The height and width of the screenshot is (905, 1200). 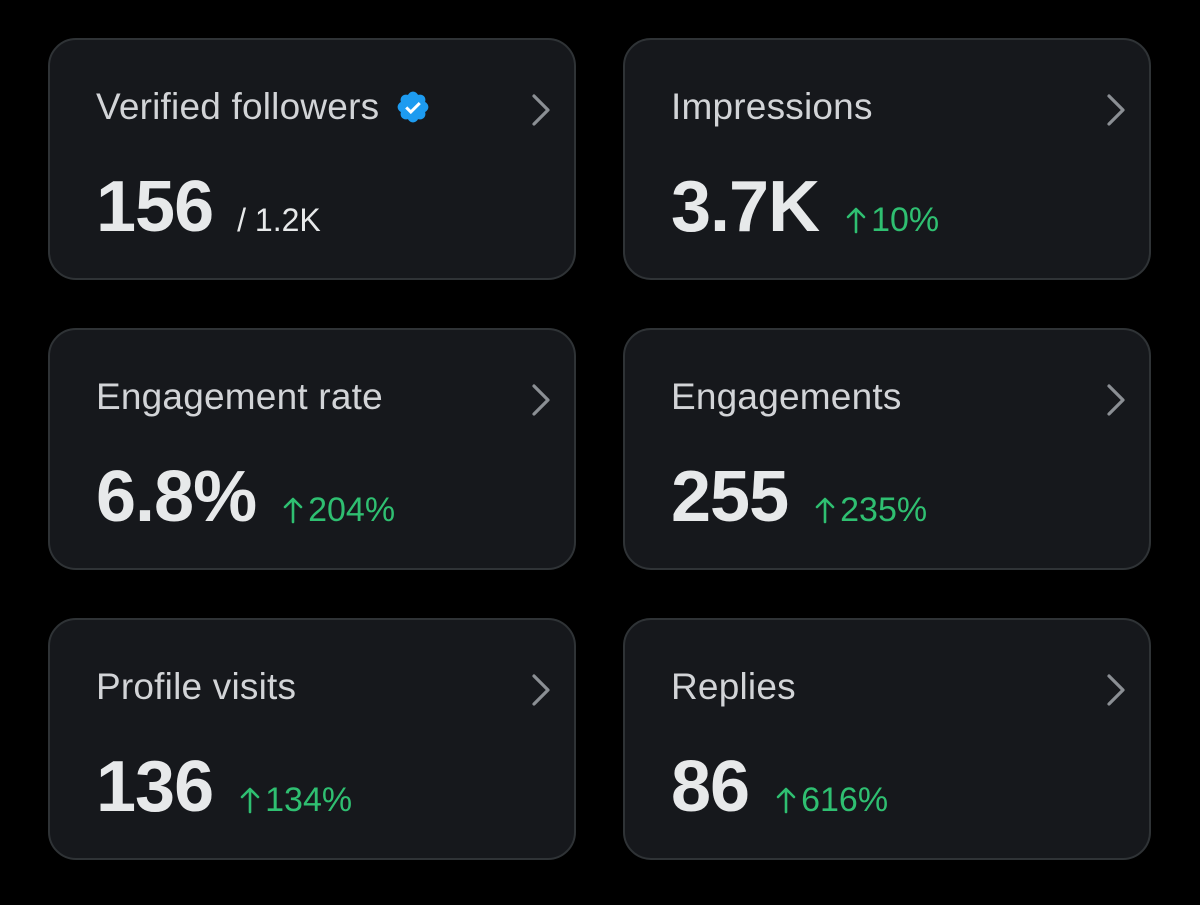 I want to click on card-label: Engagement rate, so click(x=239, y=397).